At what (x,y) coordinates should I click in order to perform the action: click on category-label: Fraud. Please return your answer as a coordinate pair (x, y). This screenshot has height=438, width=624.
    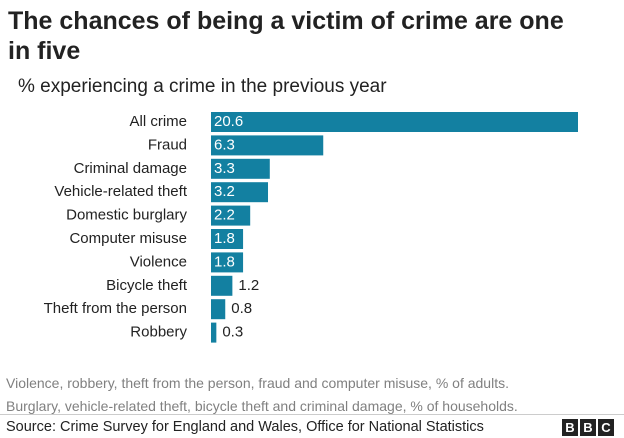
    Looking at the image, I should click on (167, 144).